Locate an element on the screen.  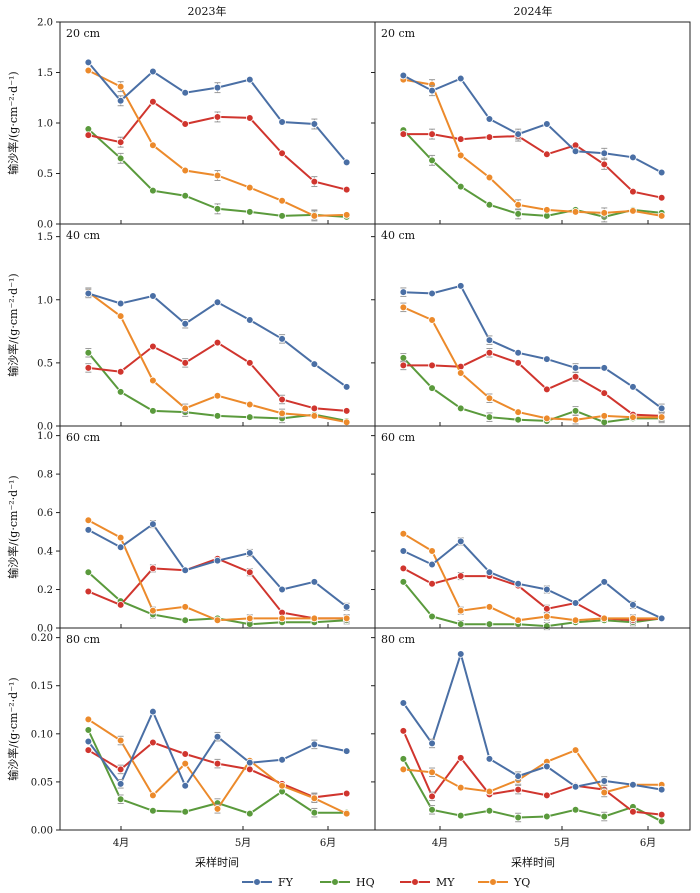
panel-r2-c0: 60 cm 0.0 0.2 0.4 0.6 0.8 1.0 is located at coordinates (206, 530).